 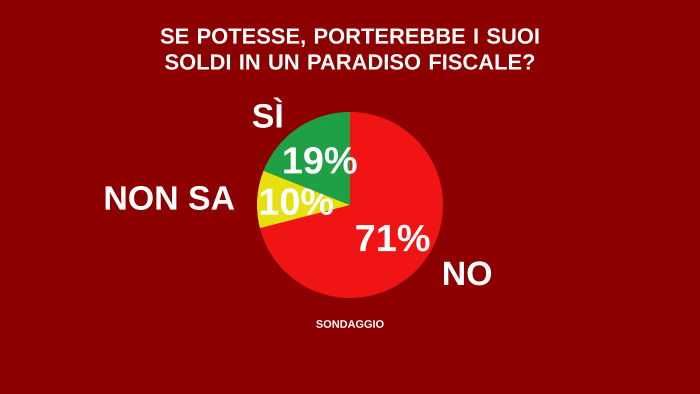 What do you see at coordinates (349, 49) in the screenshot?
I see `chart-title: SE POTESSE, PORTEREBBE I SUOI SOLDI IN UN PARADISO FISCALE?` at bounding box center [349, 49].